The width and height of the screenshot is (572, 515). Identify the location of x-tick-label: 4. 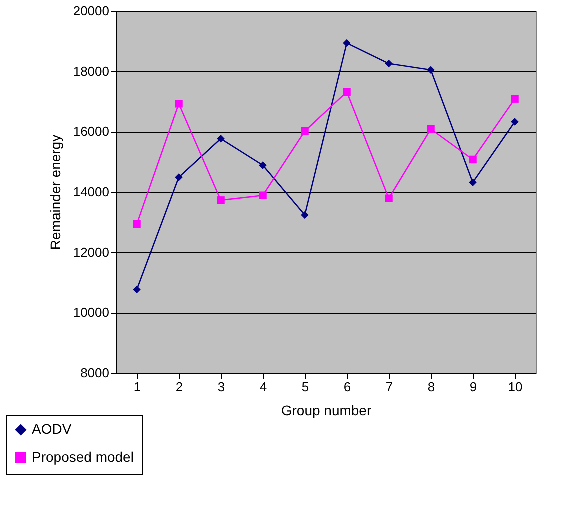
(264, 387).